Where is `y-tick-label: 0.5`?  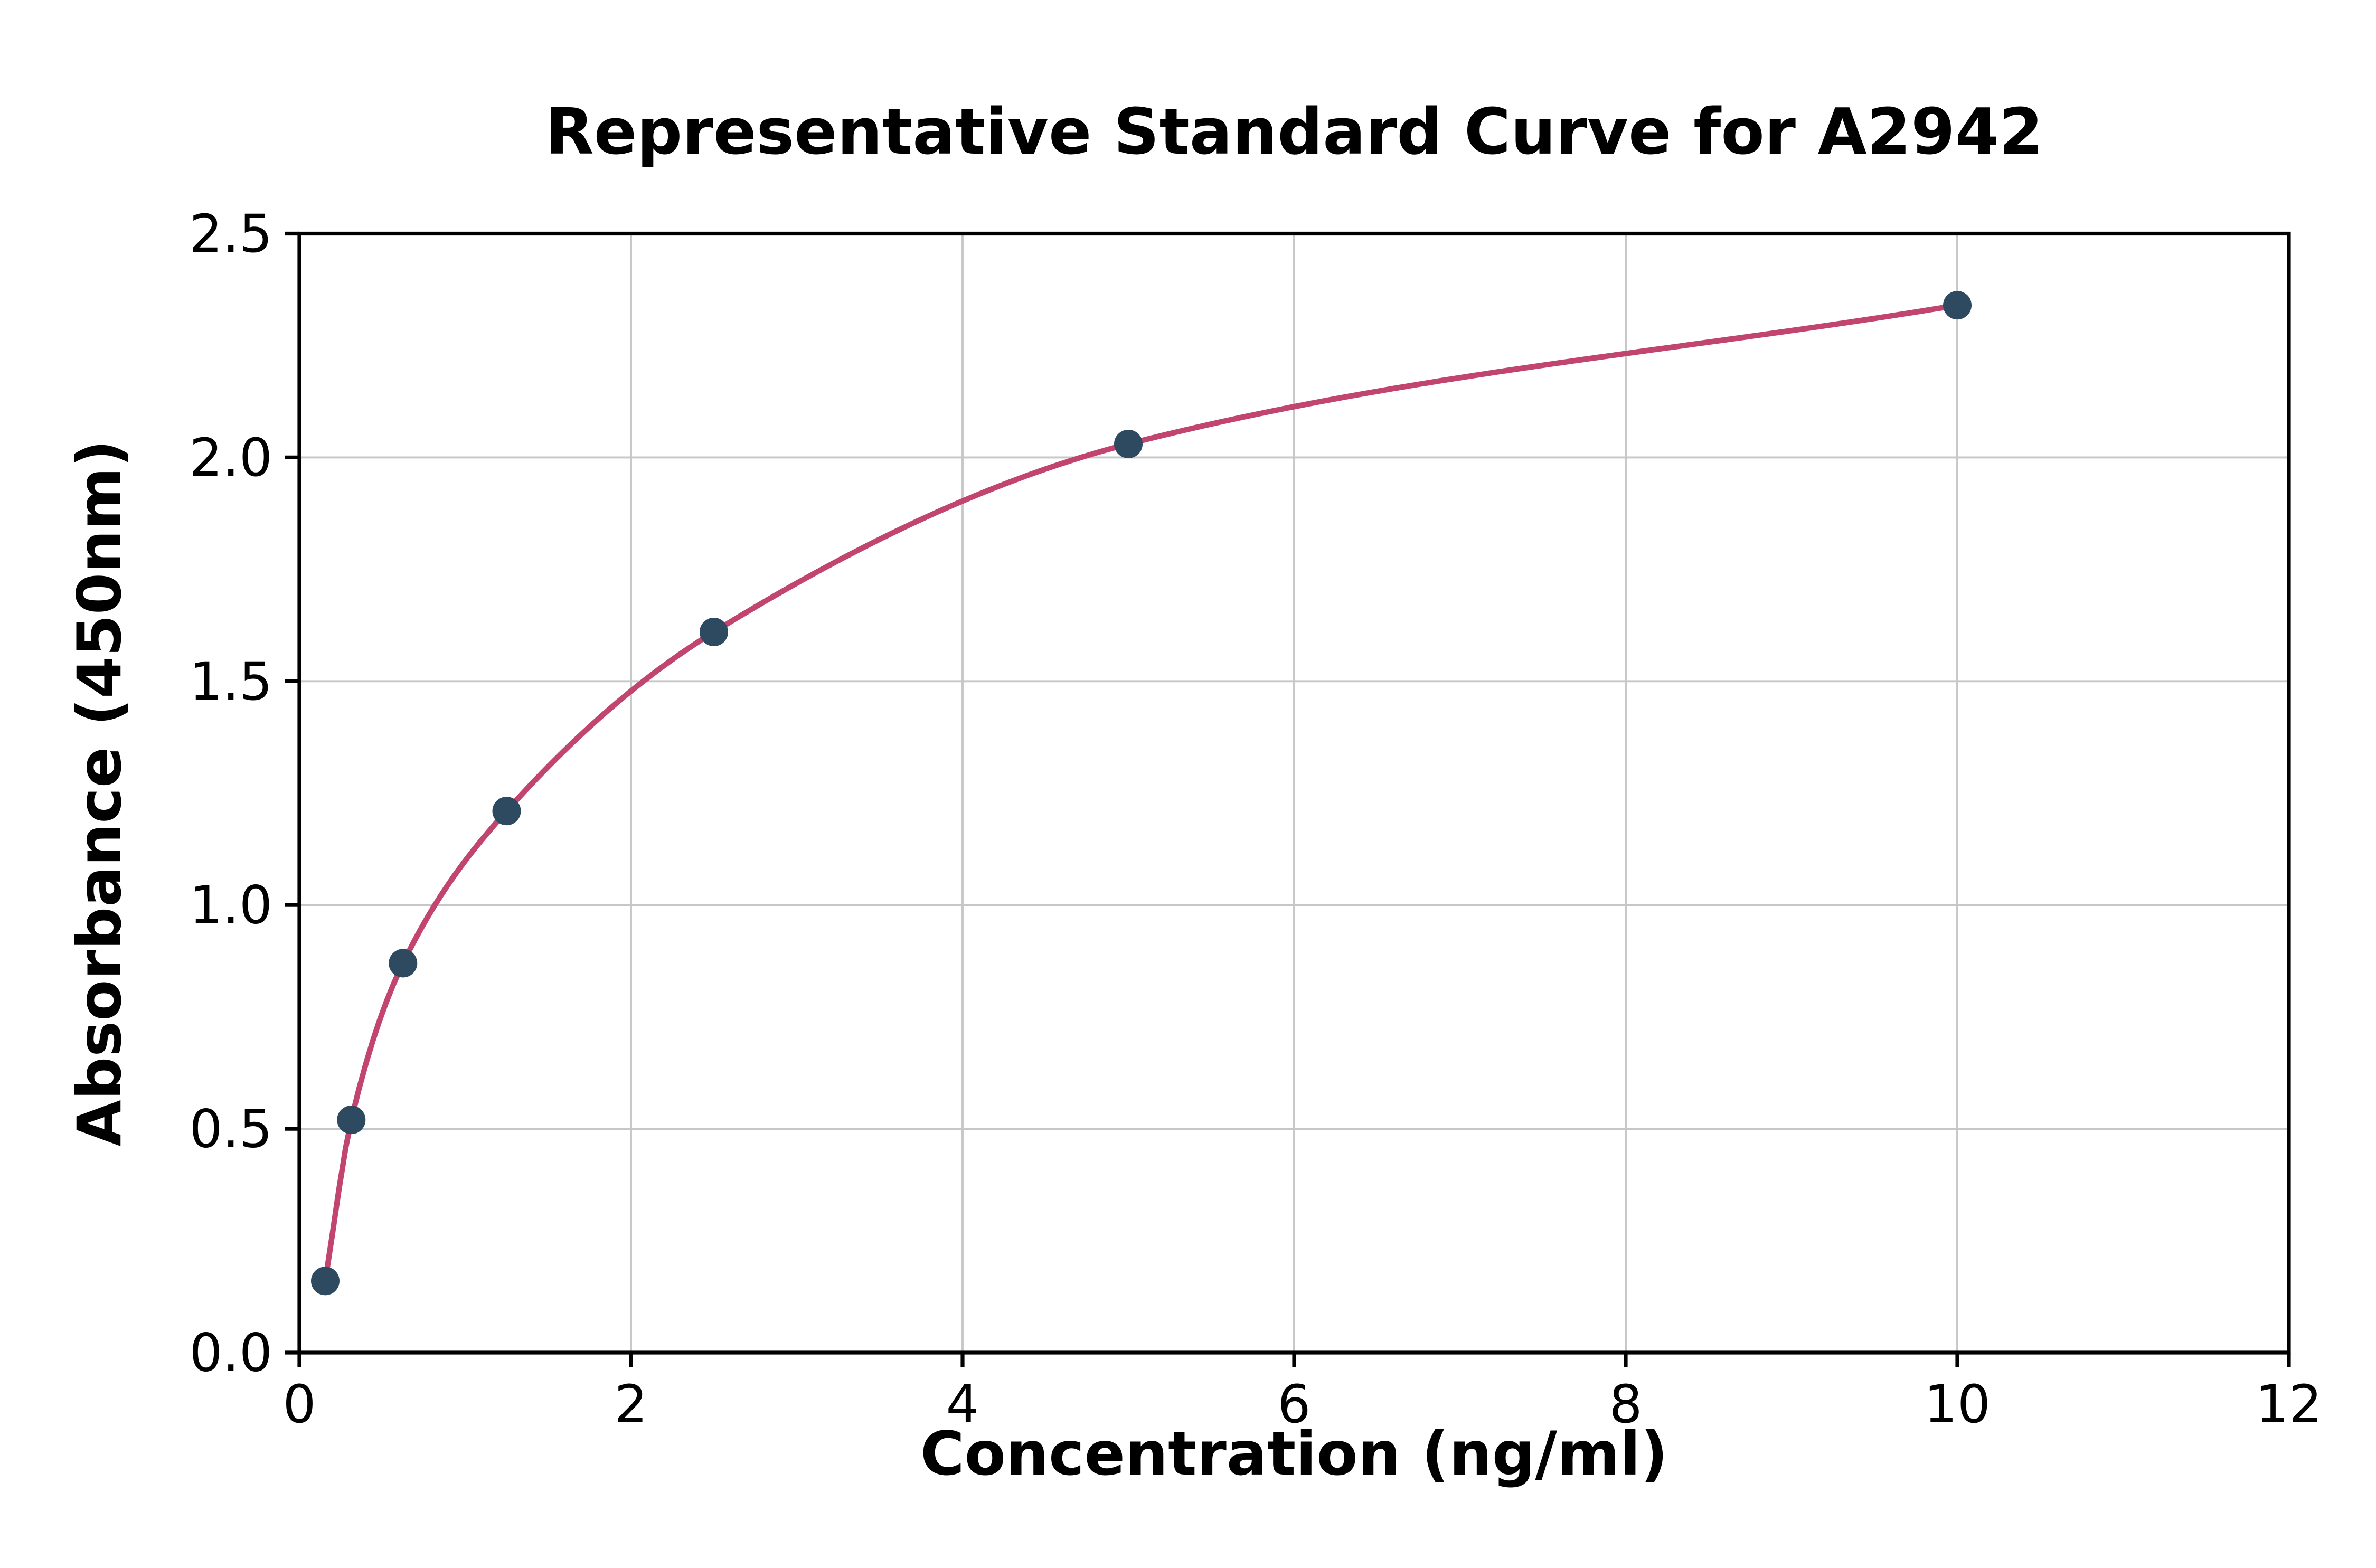
y-tick-label: 0.5 is located at coordinates (231, 1129).